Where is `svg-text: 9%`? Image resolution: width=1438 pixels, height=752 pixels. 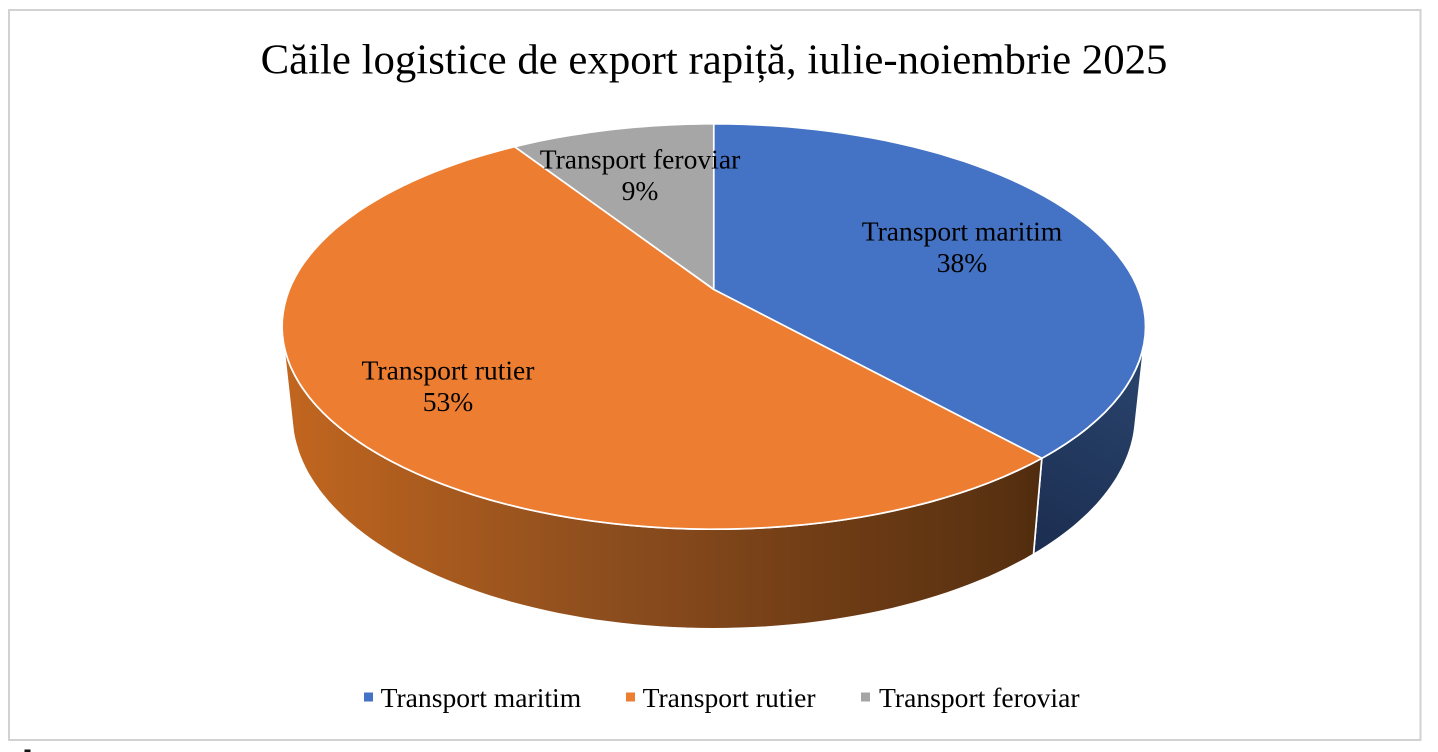 svg-text: 9% is located at coordinates (640, 190).